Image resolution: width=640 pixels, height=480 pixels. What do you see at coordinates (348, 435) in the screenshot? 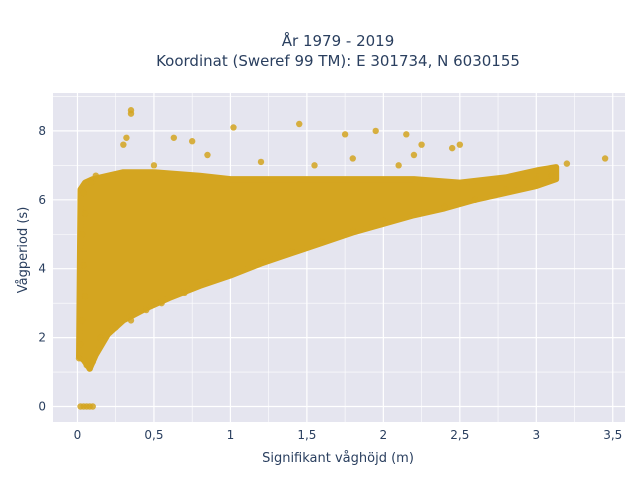
I see `x-tick-labels: 0 0,5 1 1,5 2 2,5 3 3,5` at bounding box center [348, 435].